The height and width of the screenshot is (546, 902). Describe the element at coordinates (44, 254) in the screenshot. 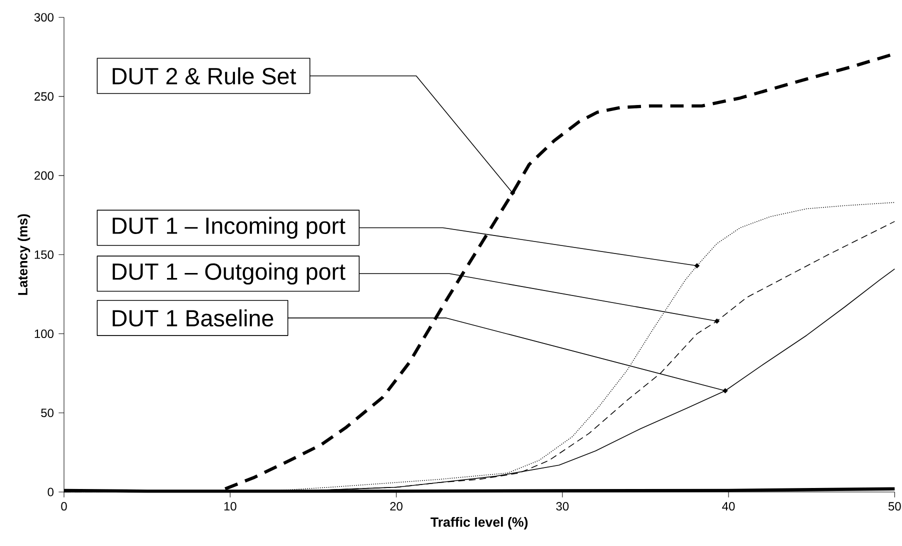

I see `y-tick-label: 150` at that location.